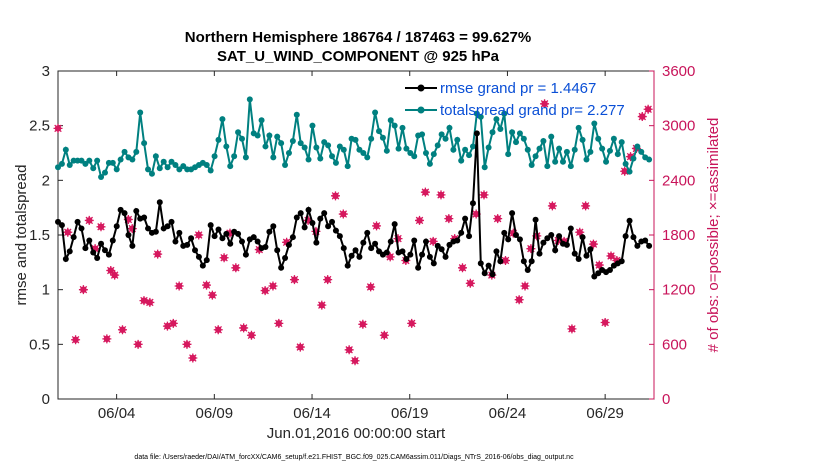 This screenshot has width=830, height=470. I want to click on x-tick-label: 06/04, so click(117, 413).